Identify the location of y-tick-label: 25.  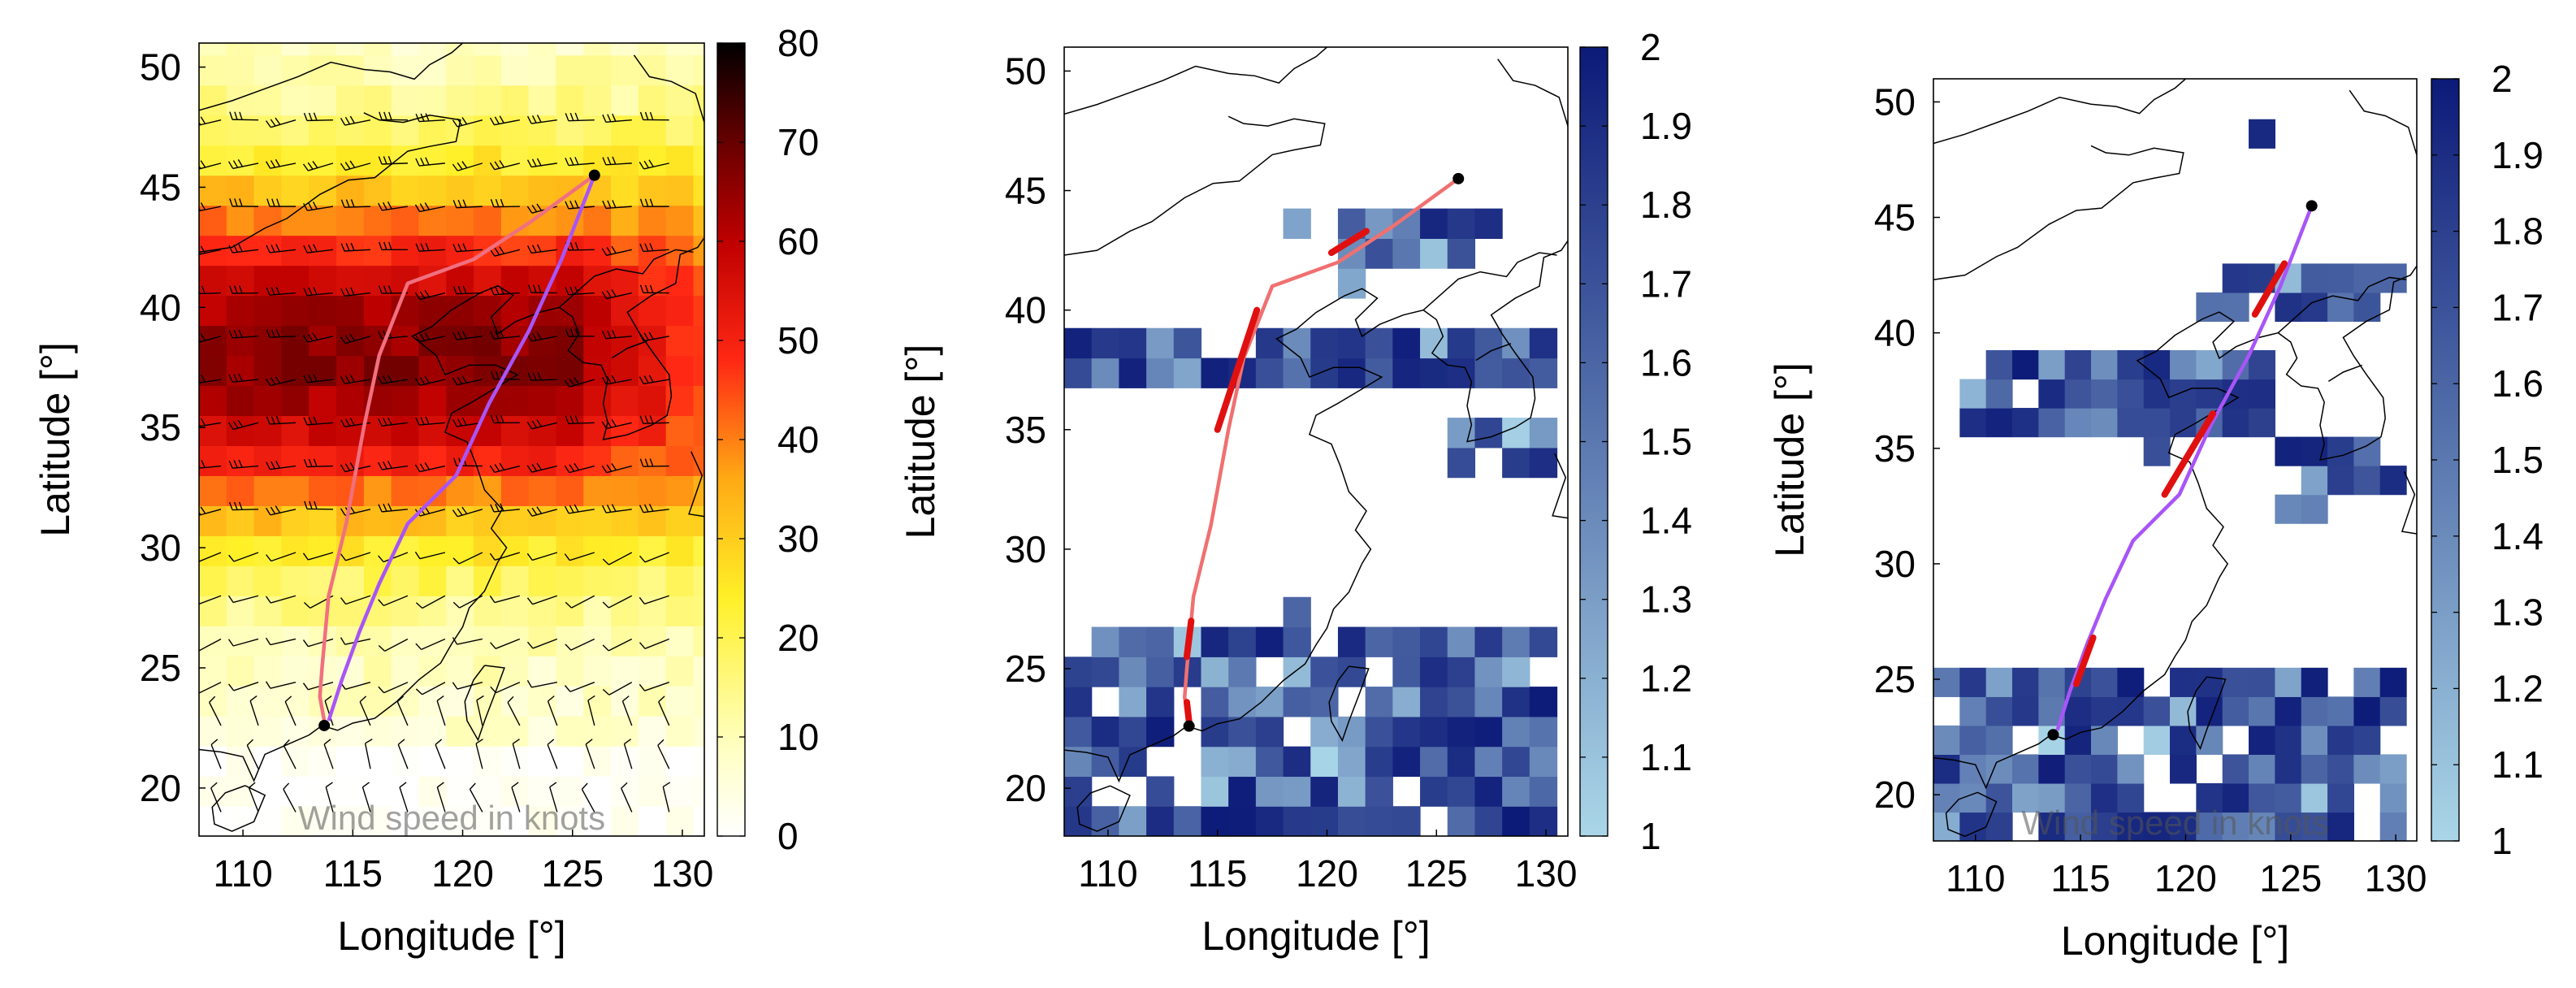
(160, 668).